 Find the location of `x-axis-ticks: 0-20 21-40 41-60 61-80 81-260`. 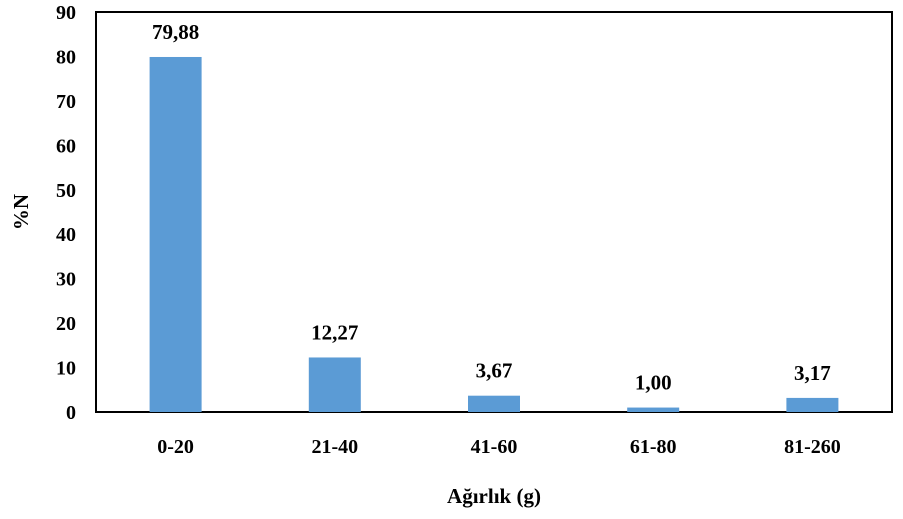

x-axis-ticks: 0-20 21-40 41-60 61-80 81-260 is located at coordinates (498, 447).